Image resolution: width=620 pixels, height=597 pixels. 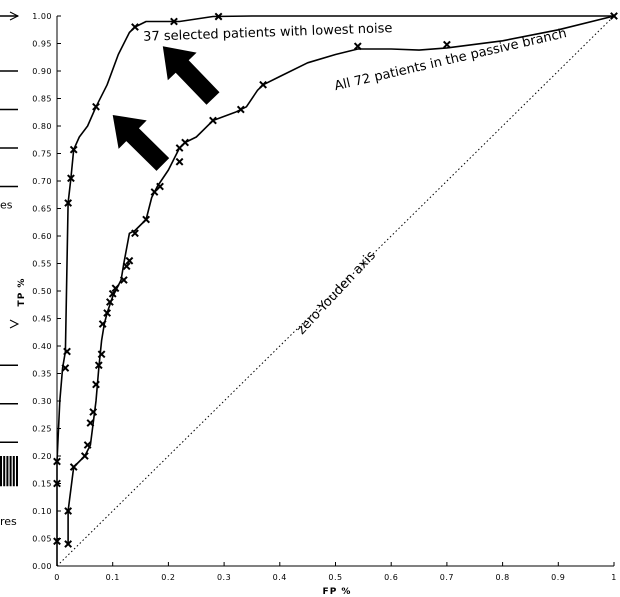 What do you see at coordinates (614, 577) in the screenshot?
I see `x-tick-label: 1` at bounding box center [614, 577].